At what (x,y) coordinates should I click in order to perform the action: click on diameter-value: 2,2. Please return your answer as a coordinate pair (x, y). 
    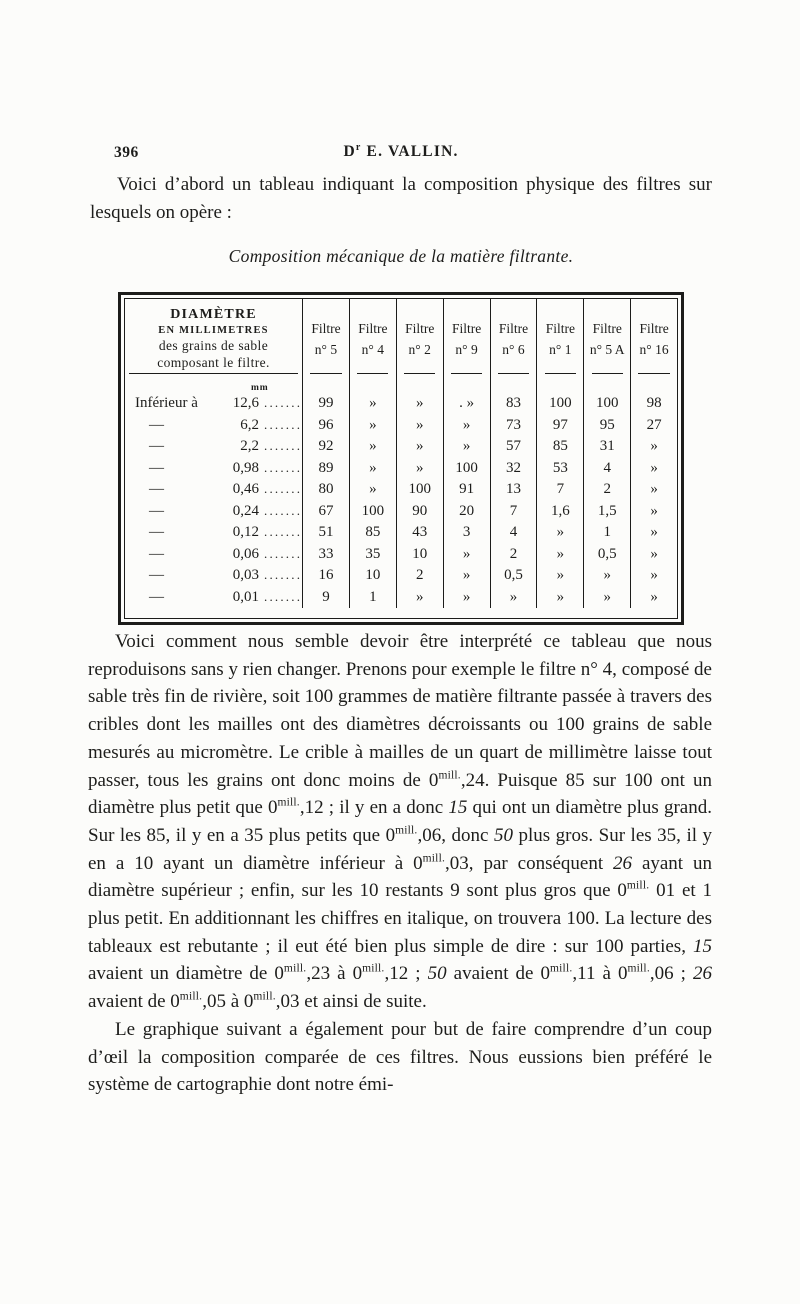
    Looking at the image, I should click on (249, 446).